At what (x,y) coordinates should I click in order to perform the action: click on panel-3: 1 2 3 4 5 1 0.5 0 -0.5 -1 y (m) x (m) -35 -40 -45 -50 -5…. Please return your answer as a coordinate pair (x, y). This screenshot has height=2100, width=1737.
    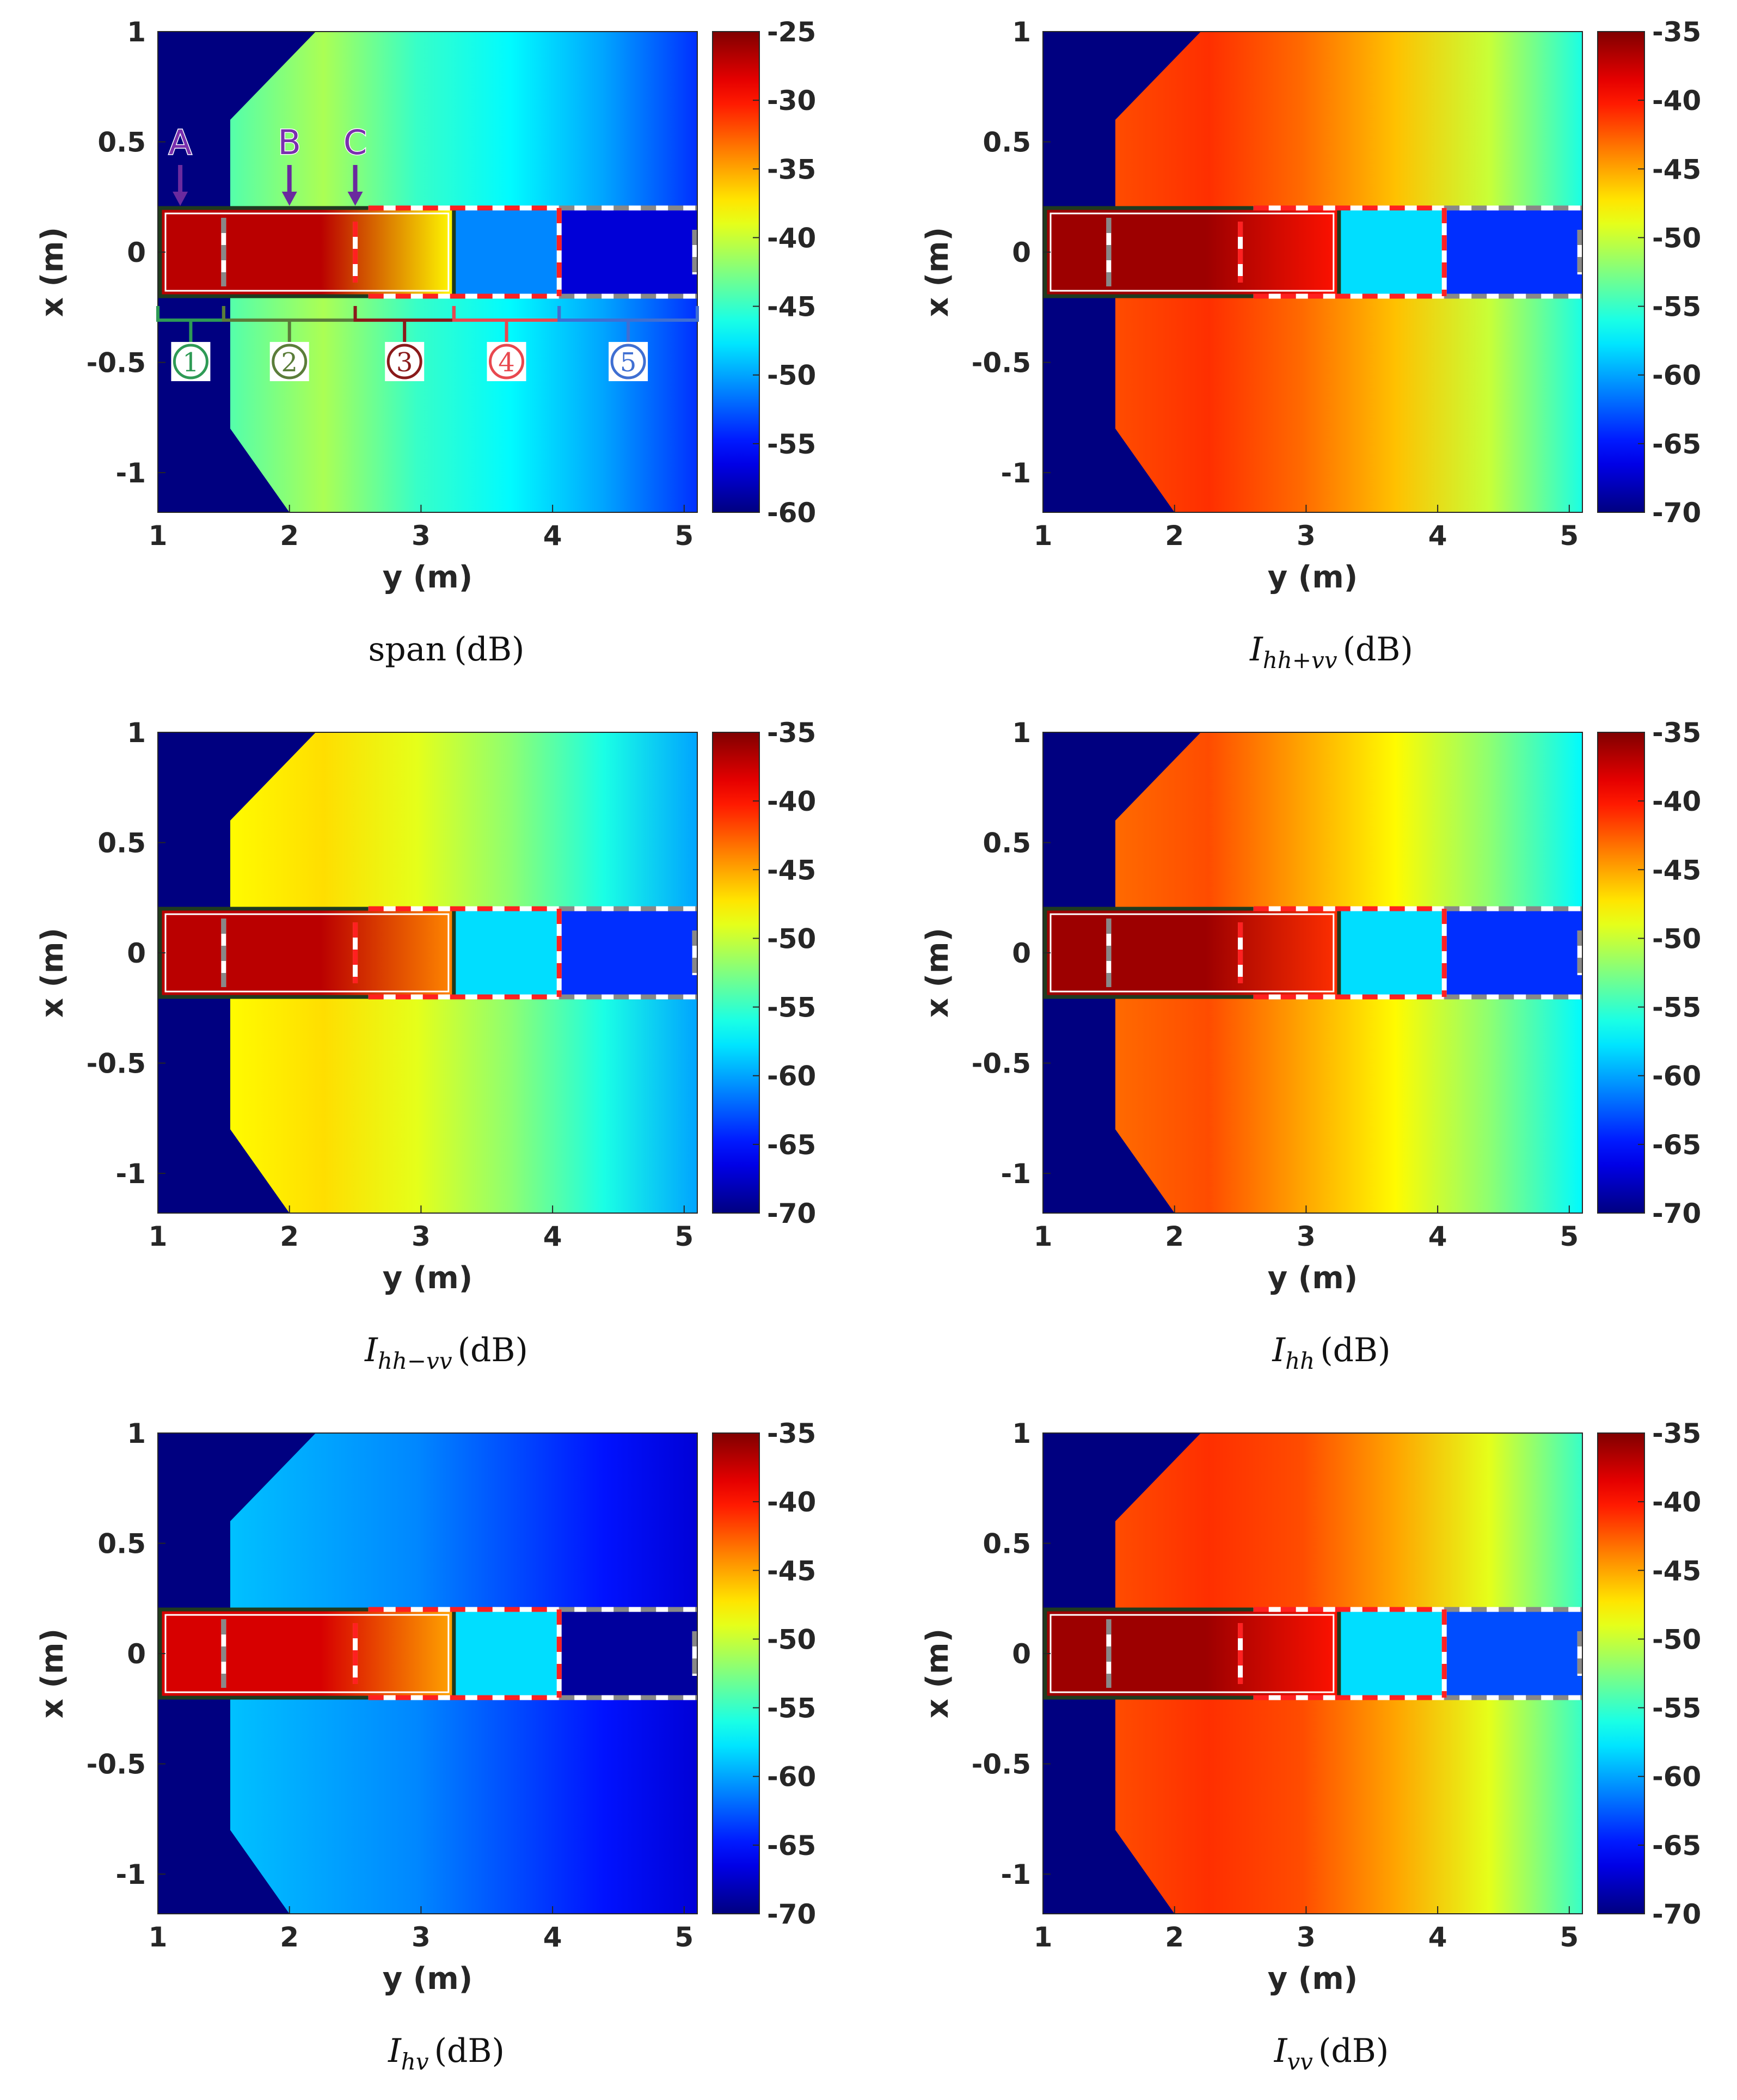
    Looking at the image, I should click on (425, 1045).